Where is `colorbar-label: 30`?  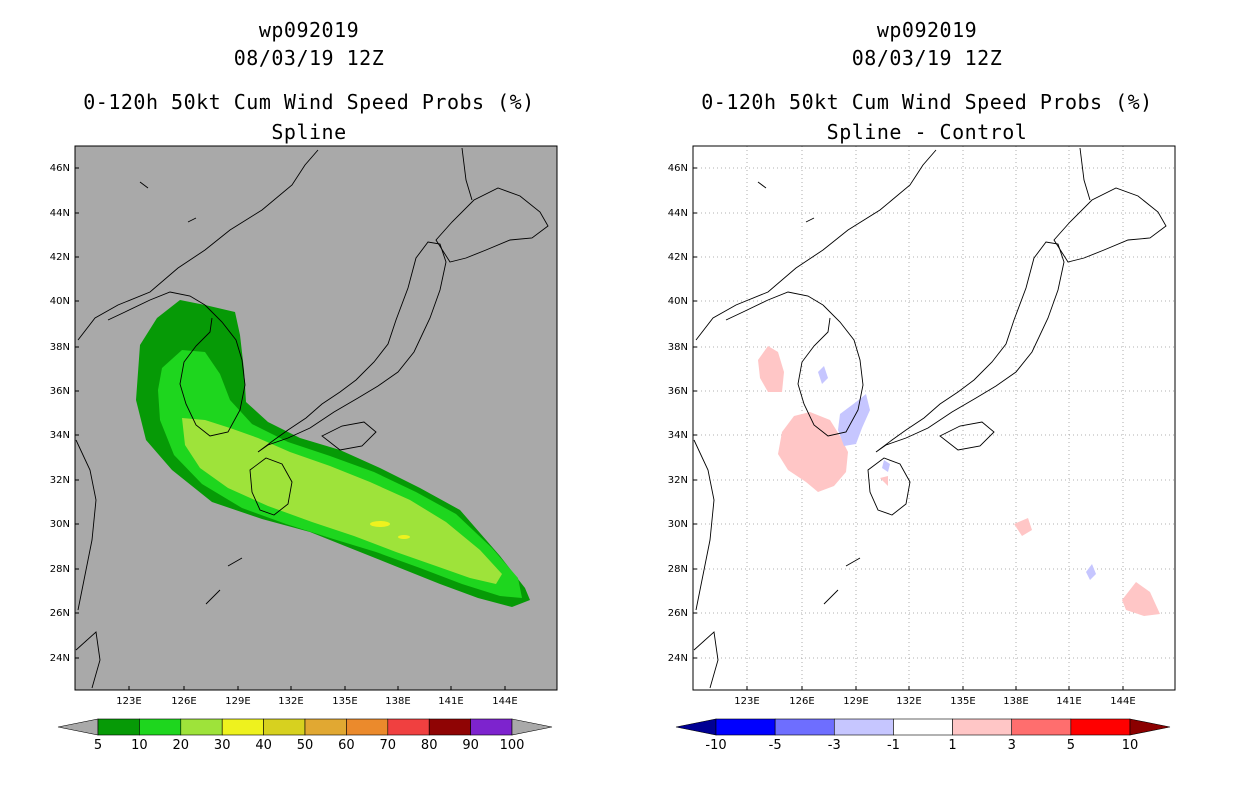
colorbar-label: 30 is located at coordinates (222, 745).